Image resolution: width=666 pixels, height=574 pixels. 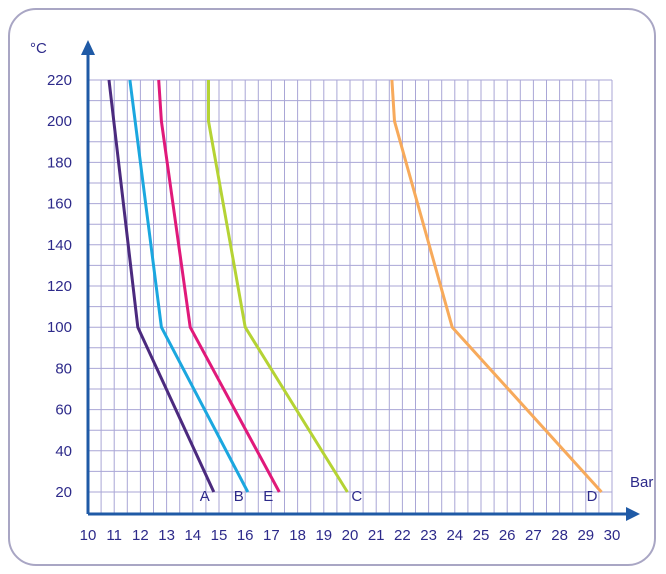 I want to click on y-tick-label: 140, so click(x=59, y=245).